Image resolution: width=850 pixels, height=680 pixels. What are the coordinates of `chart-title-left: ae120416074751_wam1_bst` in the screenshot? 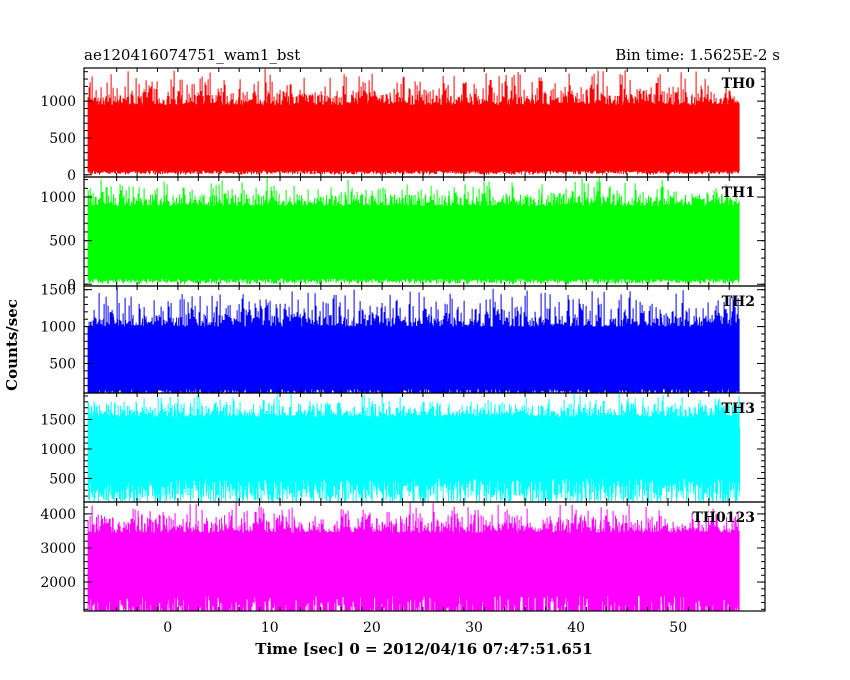 It's located at (192, 55).